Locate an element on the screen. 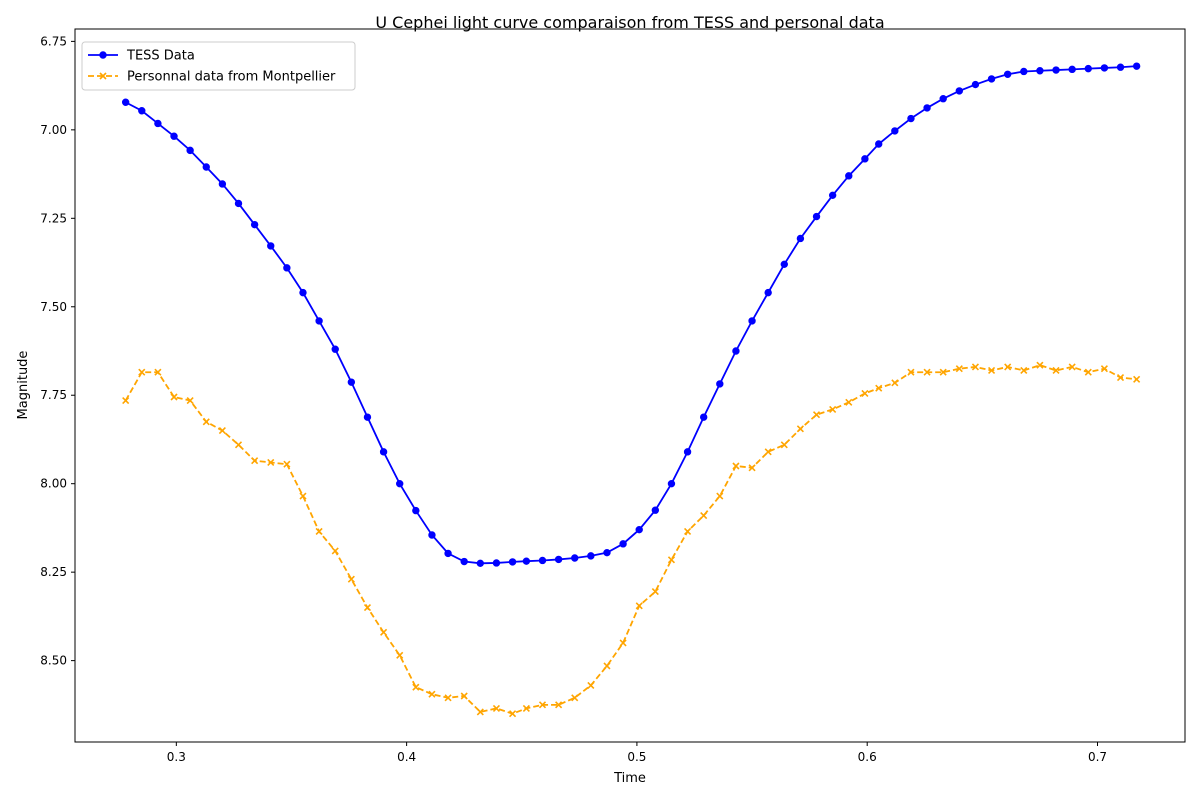 This screenshot has height=800, width=1200. y-tick-label: 7.50 is located at coordinates (53, 307).